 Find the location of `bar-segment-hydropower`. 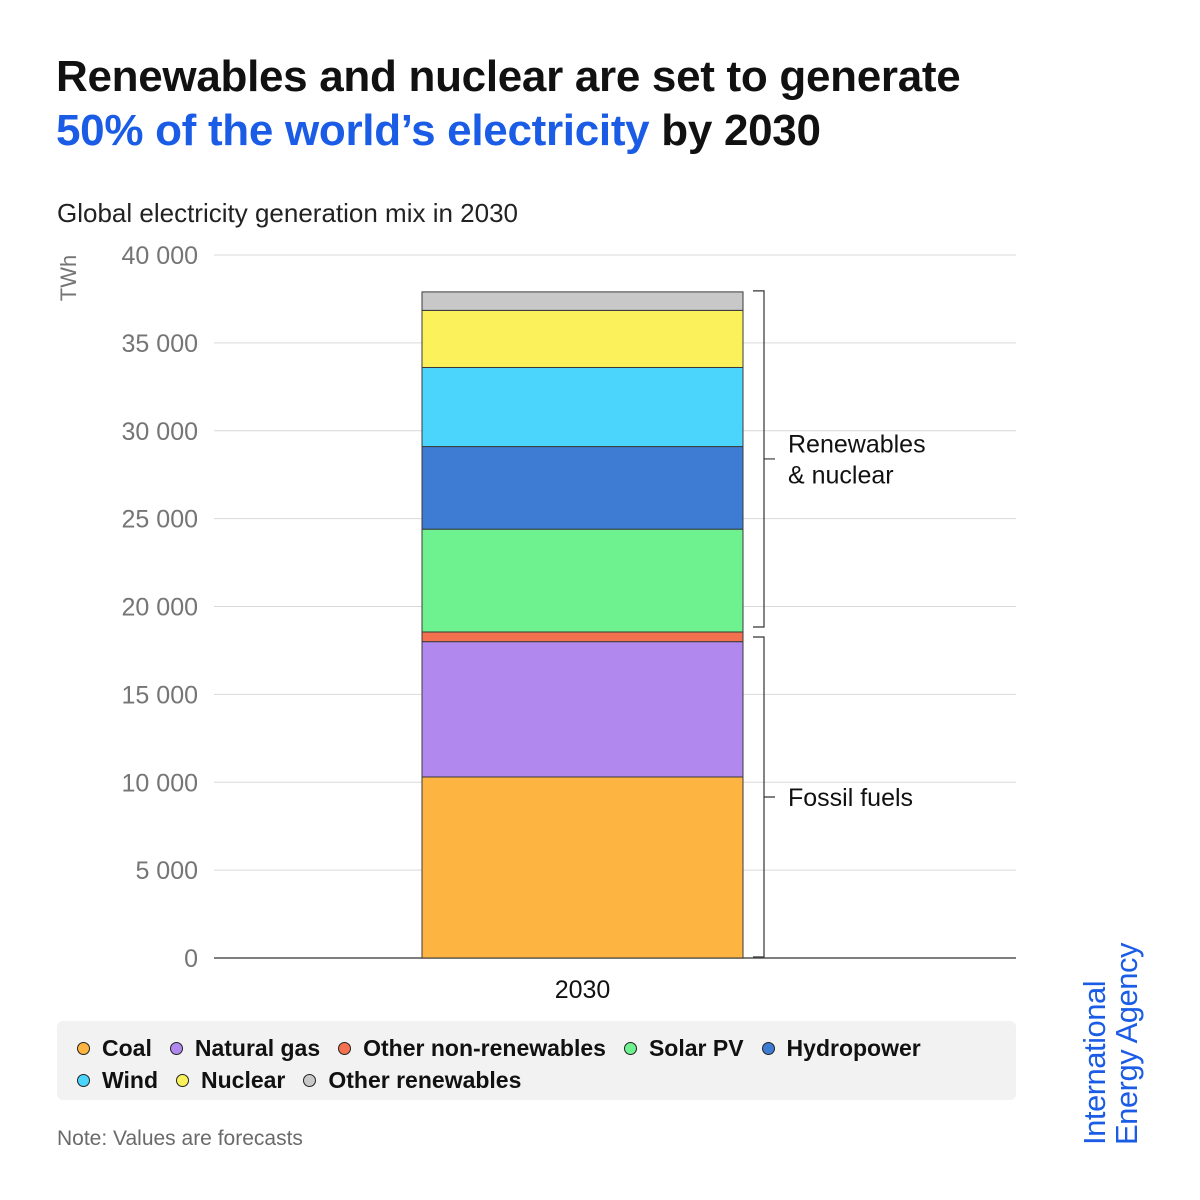

bar-segment-hydropower is located at coordinates (582, 488).